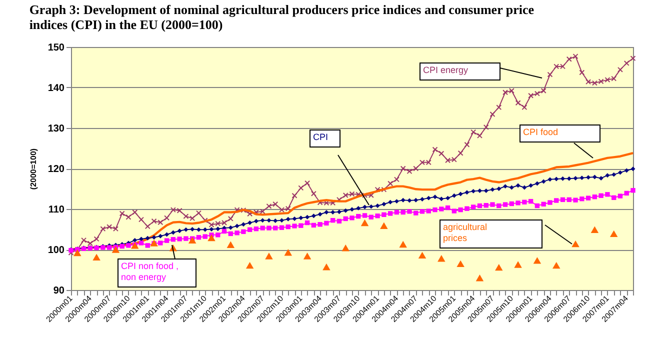  I want to click on text: CPI food, so click(540, 132).